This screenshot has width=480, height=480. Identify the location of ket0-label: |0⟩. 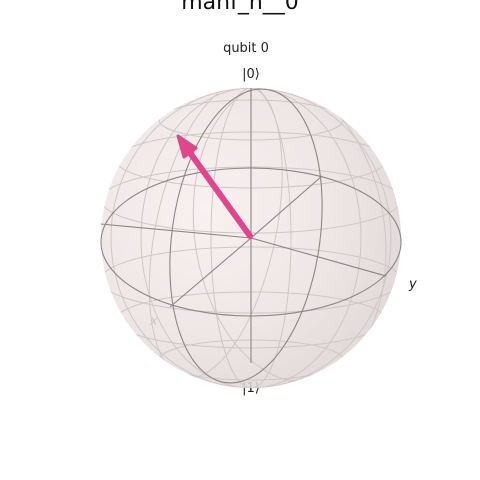
(251, 74).